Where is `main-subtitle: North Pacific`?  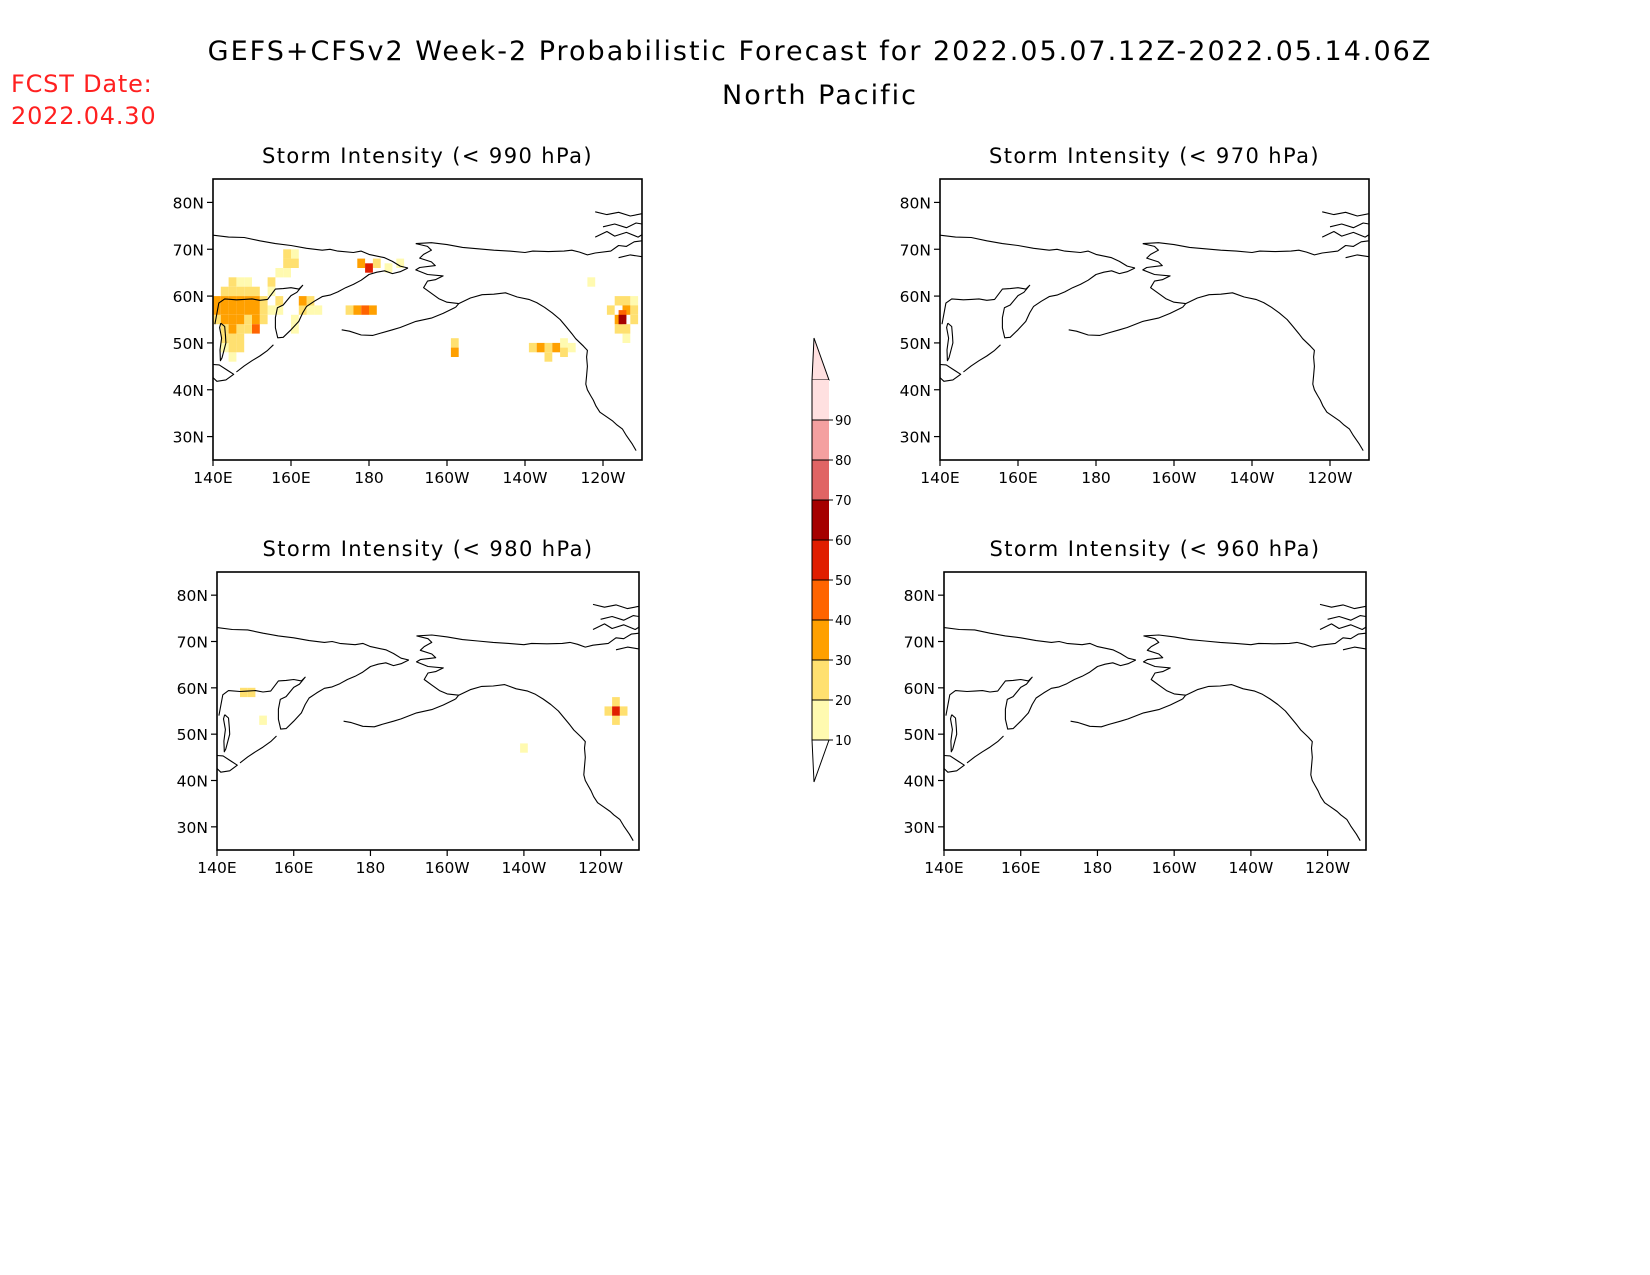
main-subtitle: North Pacific is located at coordinates (820, 95).